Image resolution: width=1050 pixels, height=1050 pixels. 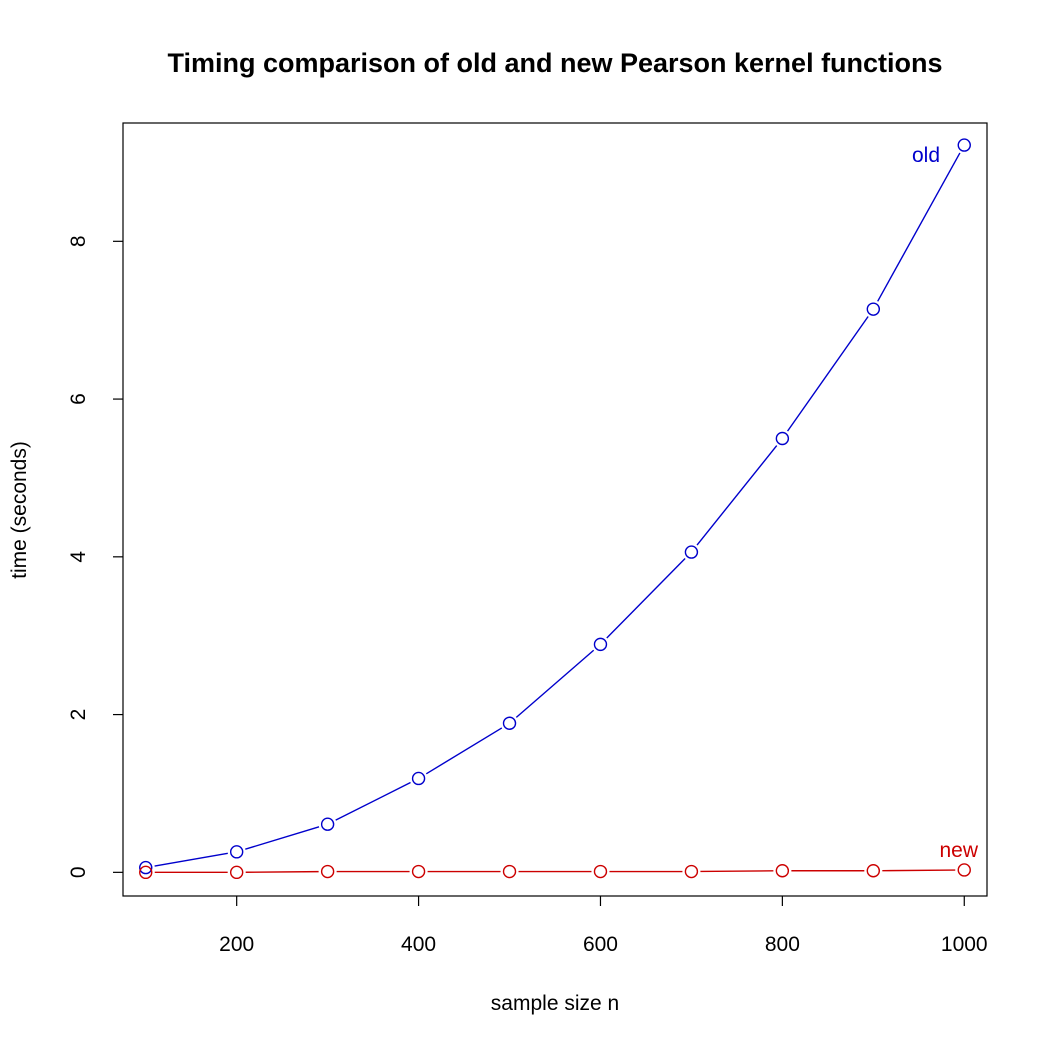 I want to click on series-new, so click(x=555, y=871).